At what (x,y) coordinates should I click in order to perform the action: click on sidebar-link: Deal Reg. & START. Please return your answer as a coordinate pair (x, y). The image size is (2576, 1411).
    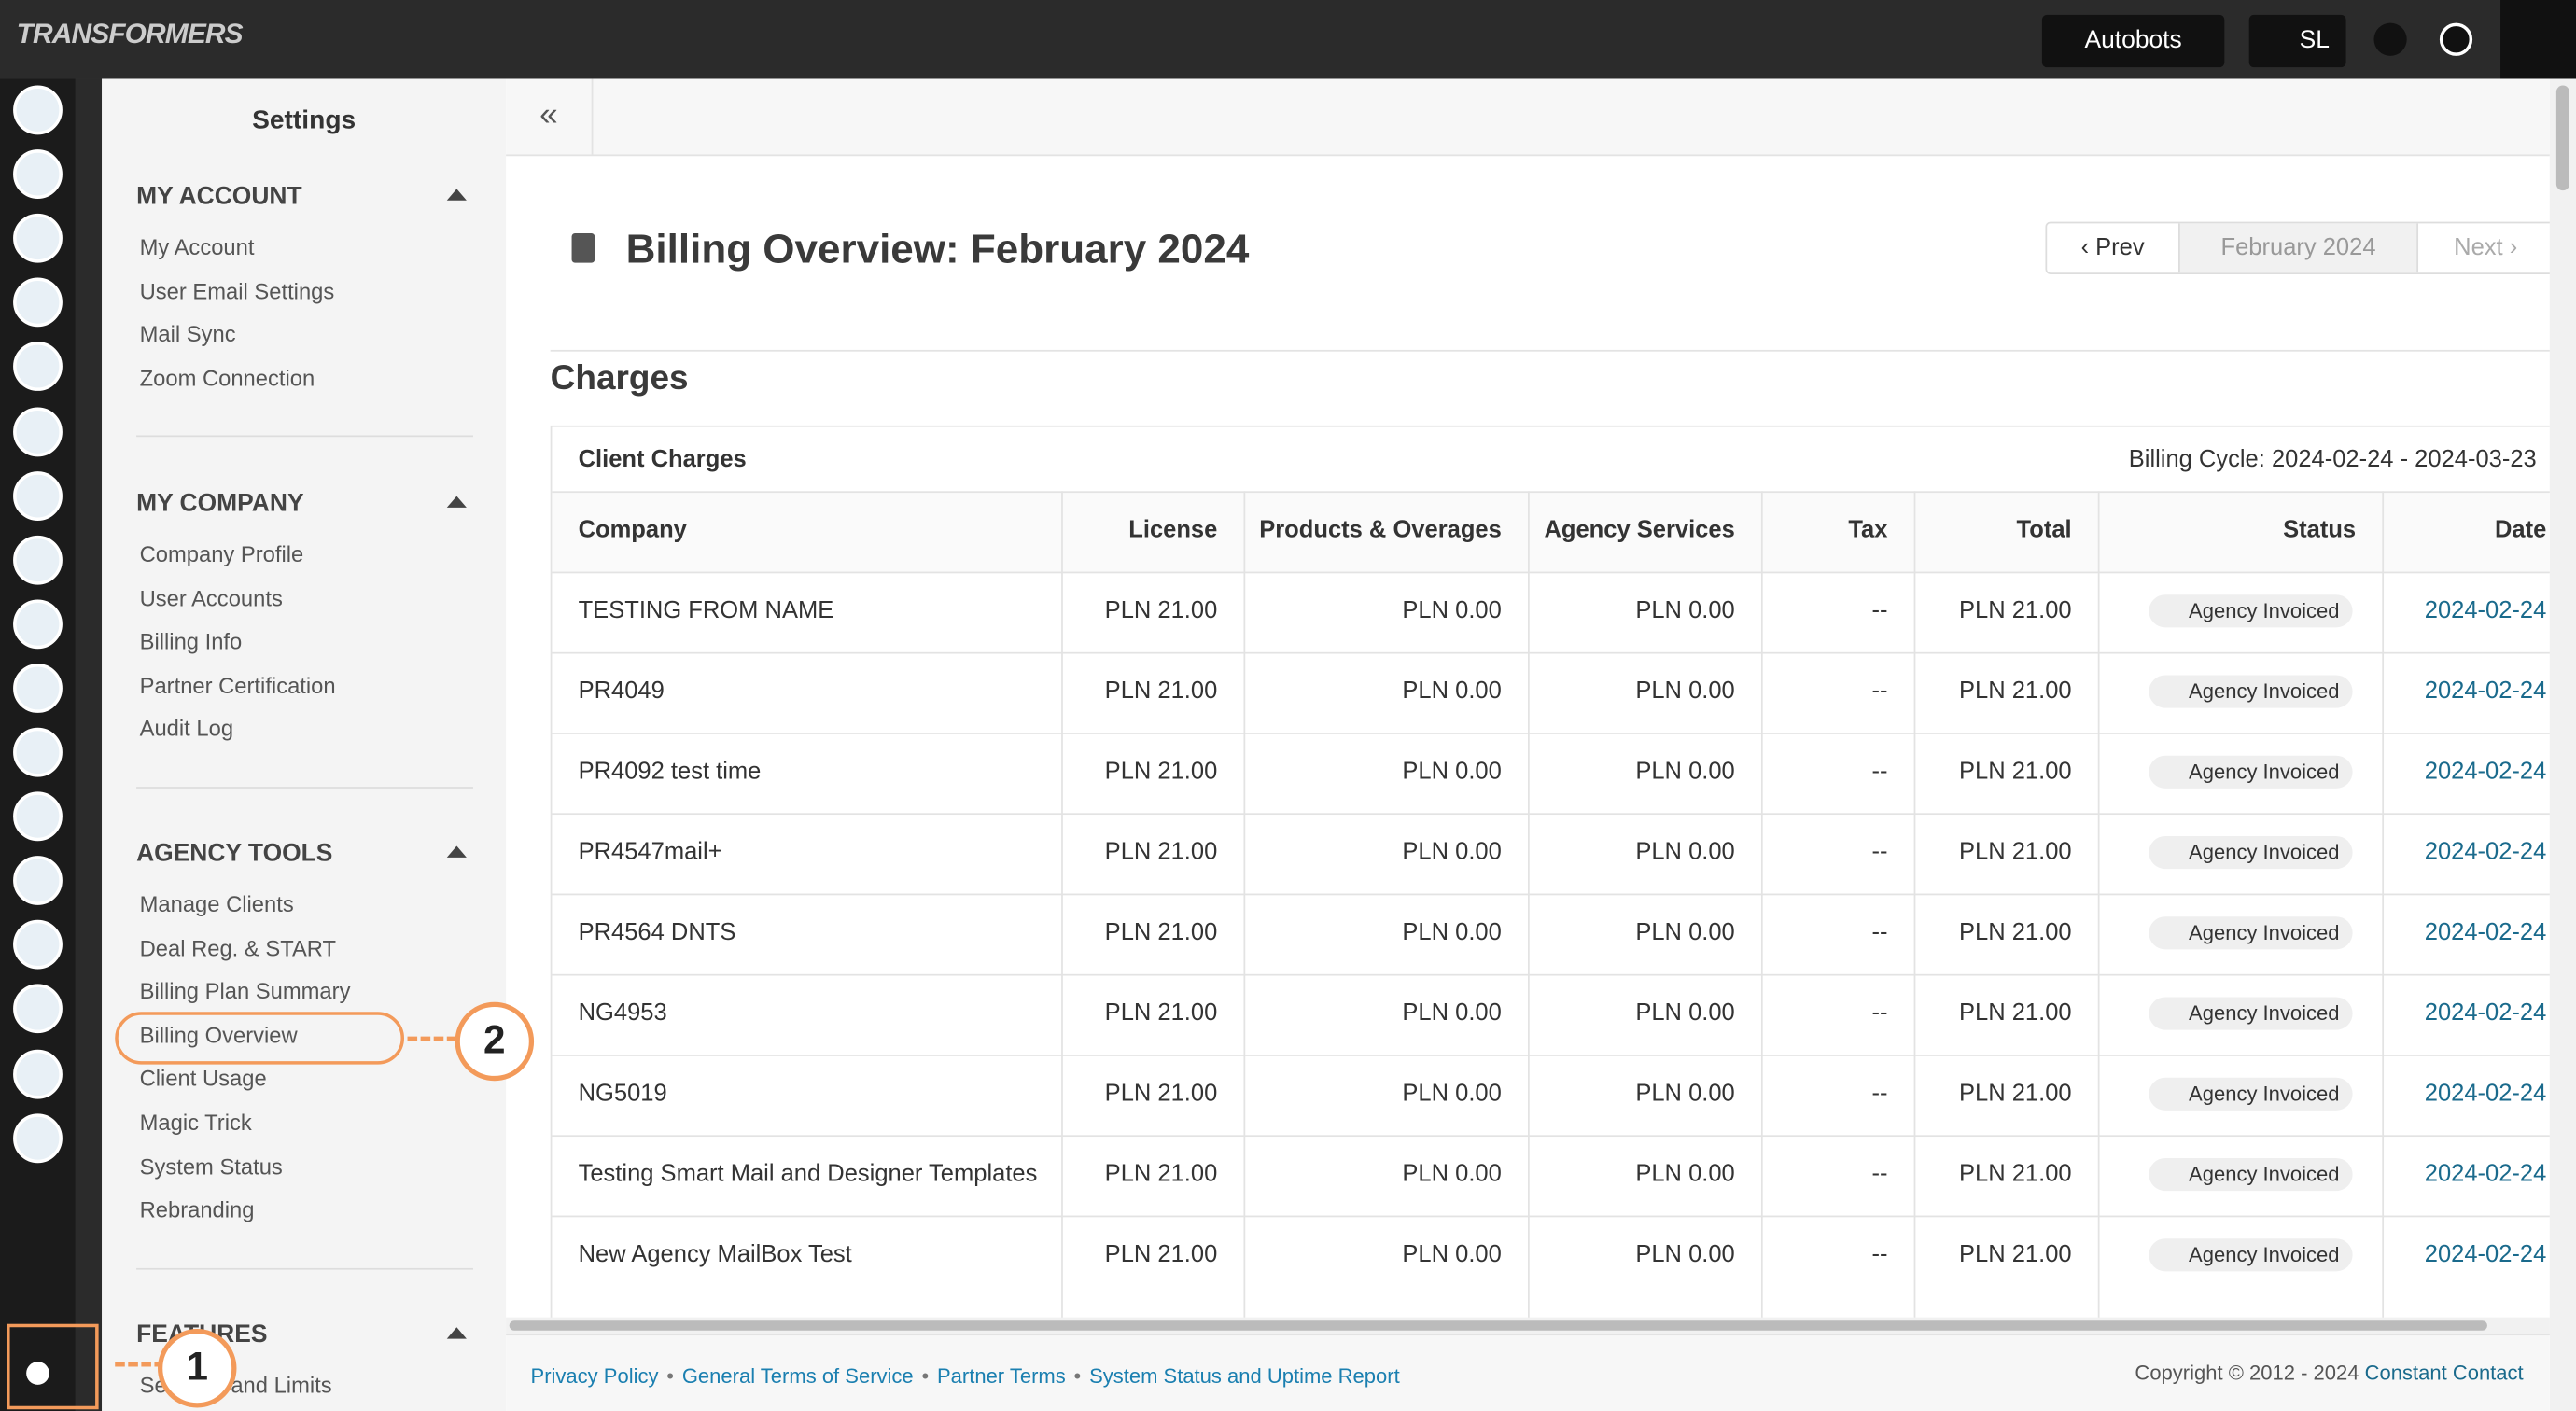
    Looking at the image, I should click on (238, 948).